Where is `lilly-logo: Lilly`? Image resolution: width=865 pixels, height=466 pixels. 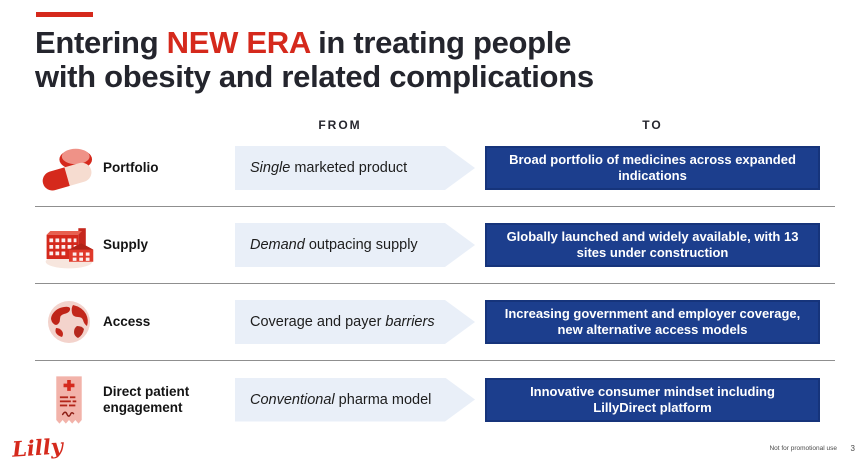 lilly-logo: Lilly is located at coordinates (37, 447).